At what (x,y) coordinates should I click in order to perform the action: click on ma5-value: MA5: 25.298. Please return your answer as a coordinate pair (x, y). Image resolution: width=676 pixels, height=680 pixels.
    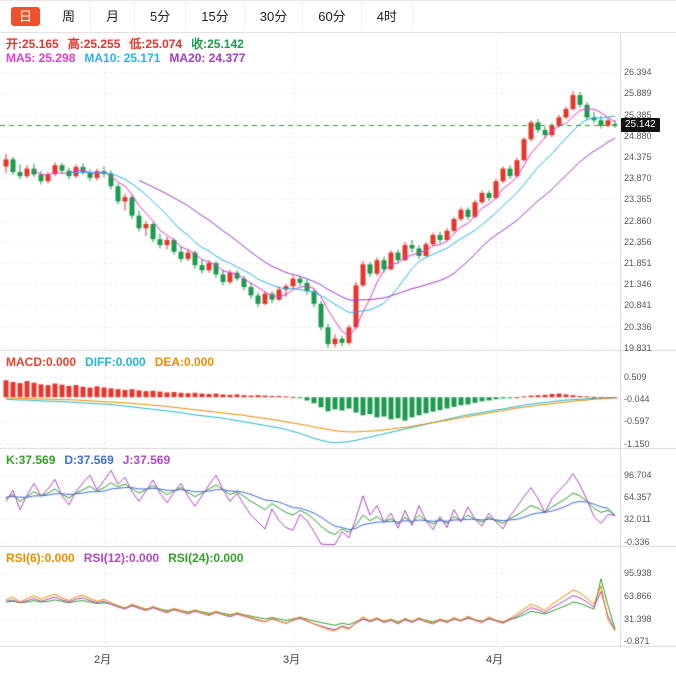
    Looking at the image, I should click on (41, 58).